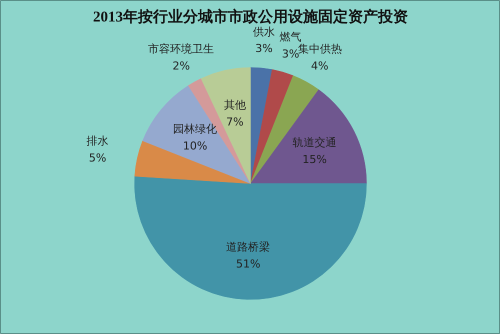 The width and height of the screenshot is (500, 334). What do you see at coordinates (320, 65) in the screenshot?
I see `data-label: 4%` at bounding box center [320, 65].